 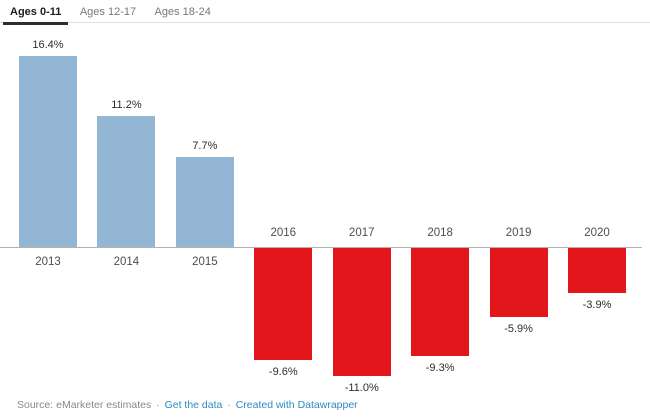 What do you see at coordinates (84, 405) in the screenshot?
I see `source-text: Source: eMarketer estimates` at bounding box center [84, 405].